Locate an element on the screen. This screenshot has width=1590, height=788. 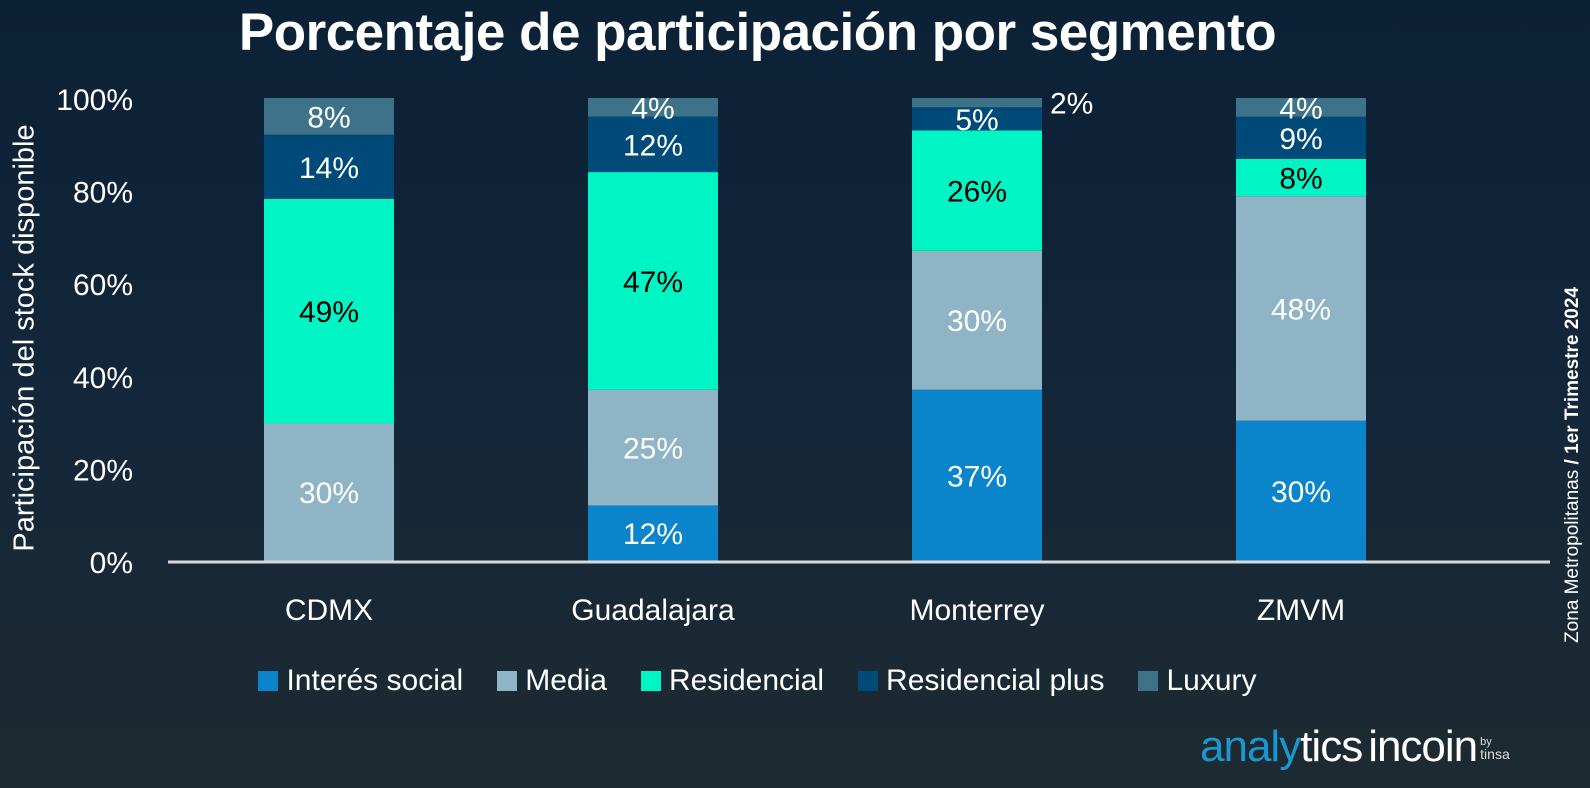
legend-item: Residencial plus is located at coordinates (981, 681).